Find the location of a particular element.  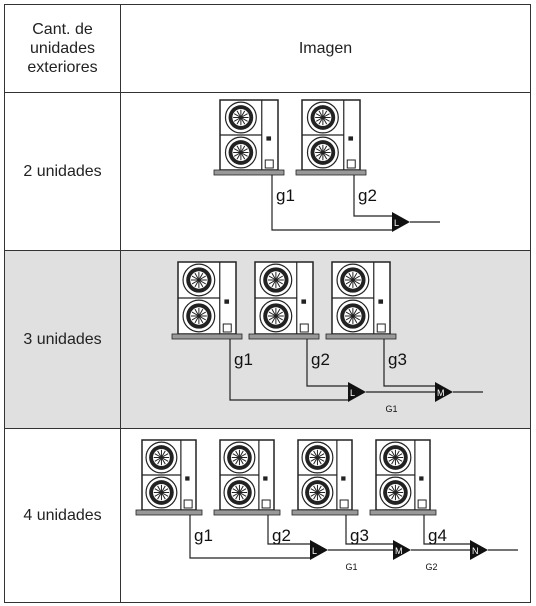

pipe-label: g1 is located at coordinates (243, 359).